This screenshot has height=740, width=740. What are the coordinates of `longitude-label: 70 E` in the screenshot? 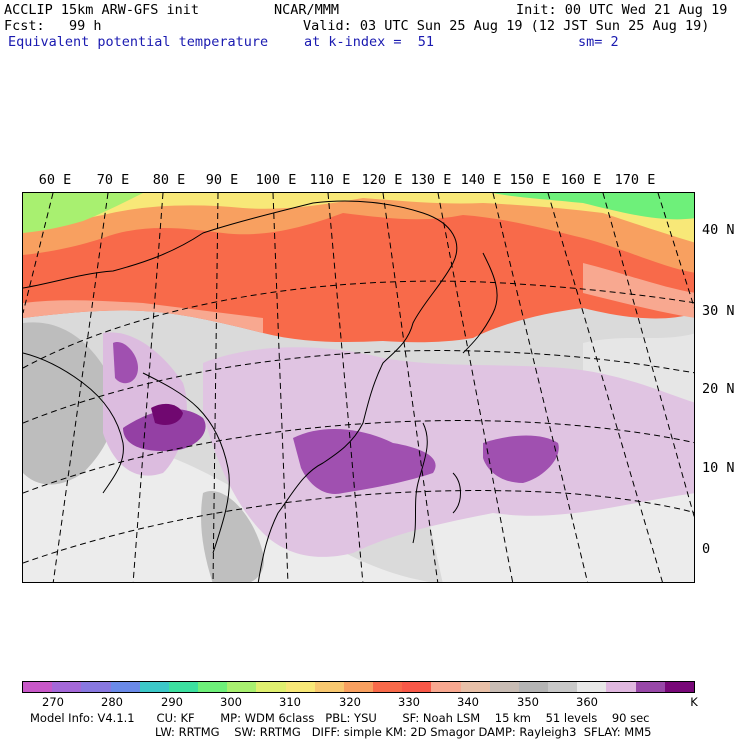 It's located at (113, 180).